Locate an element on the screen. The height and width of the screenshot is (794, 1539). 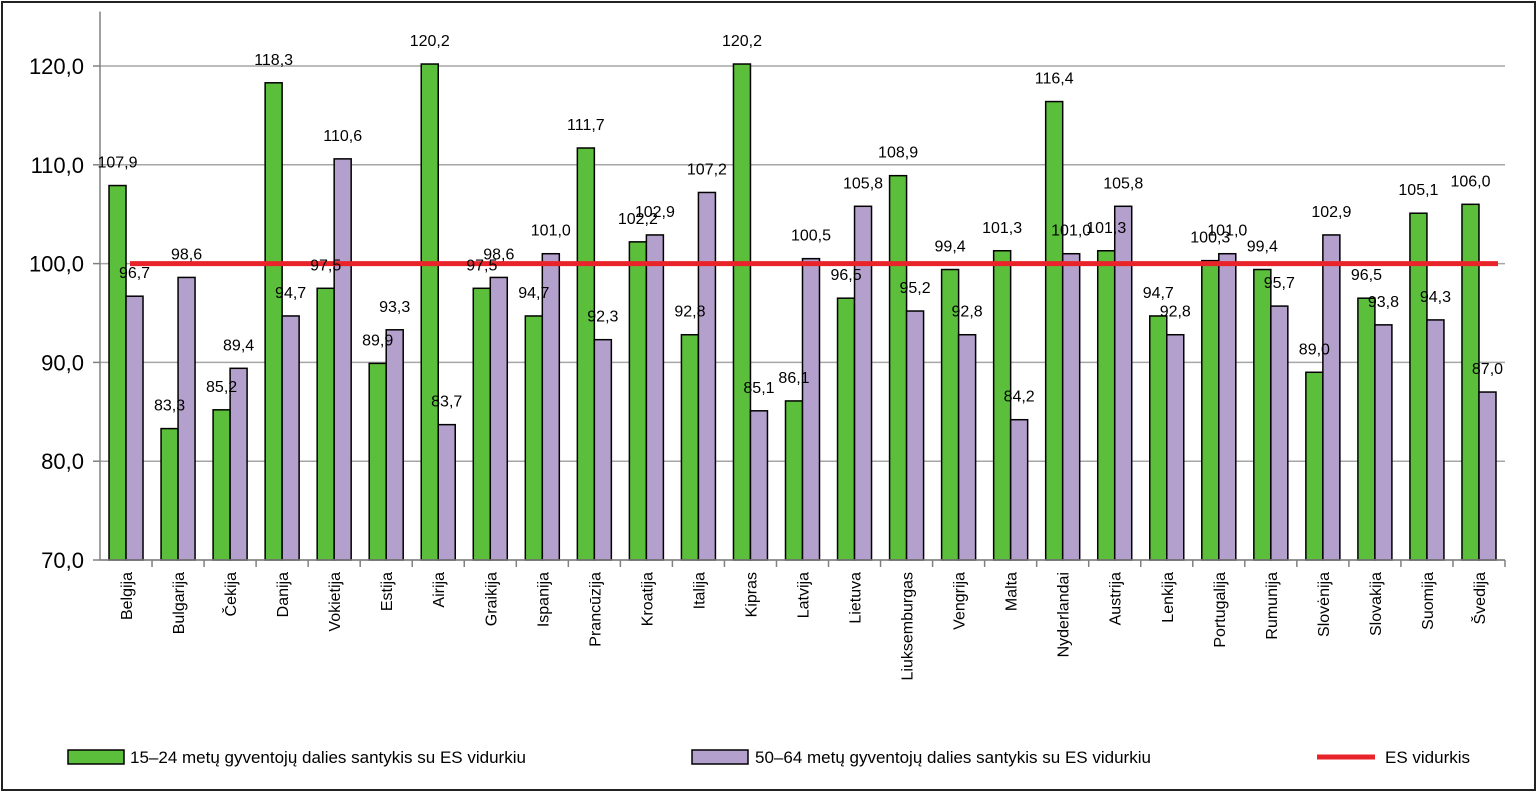
x-tick-label: Švedija is located at coordinates (1479, 598).